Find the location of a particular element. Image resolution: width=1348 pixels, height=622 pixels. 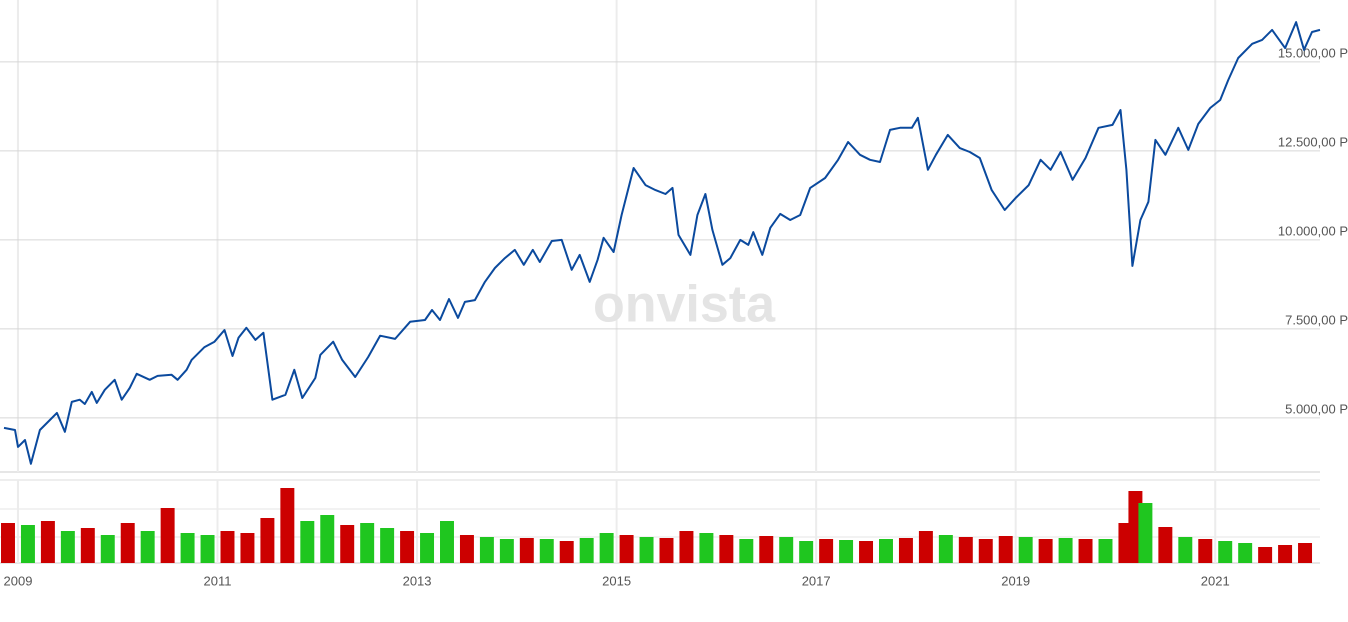

x-tick-label: 2013 is located at coordinates (417, 580).